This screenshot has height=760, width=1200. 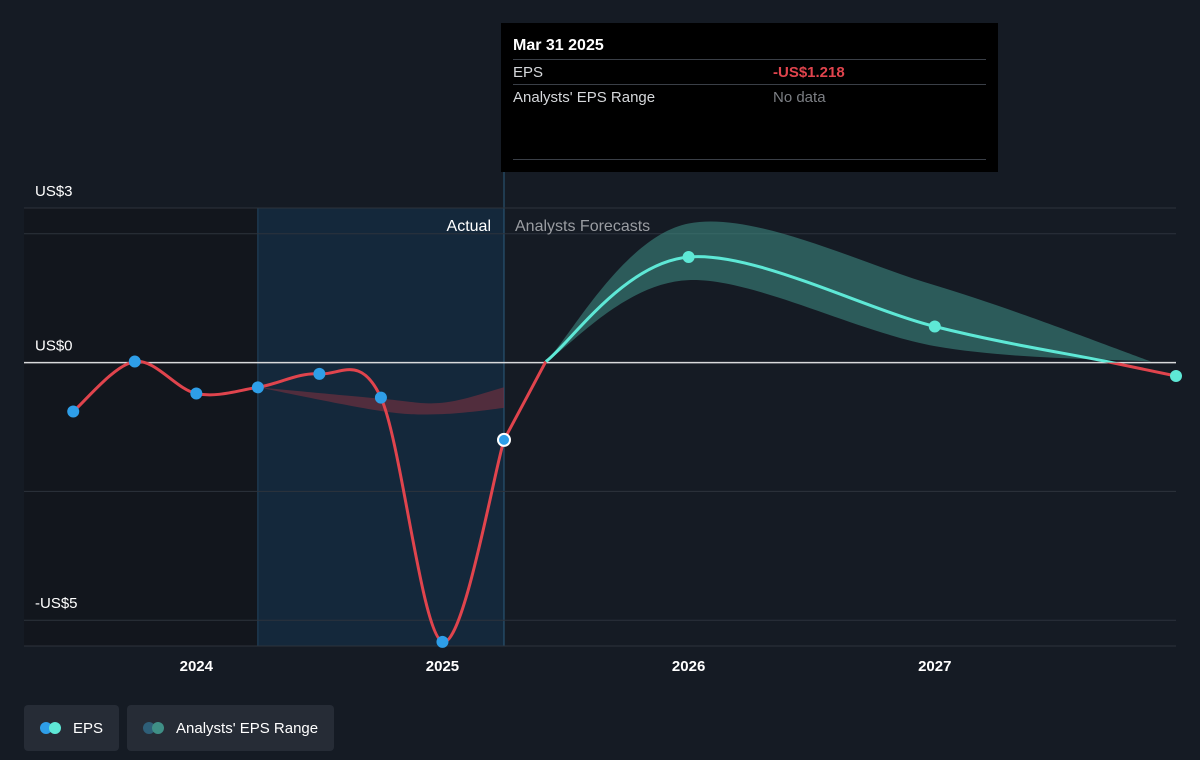 What do you see at coordinates (809, 72) in the screenshot?
I see `tooltip-eps-value: -US$1.218` at bounding box center [809, 72].